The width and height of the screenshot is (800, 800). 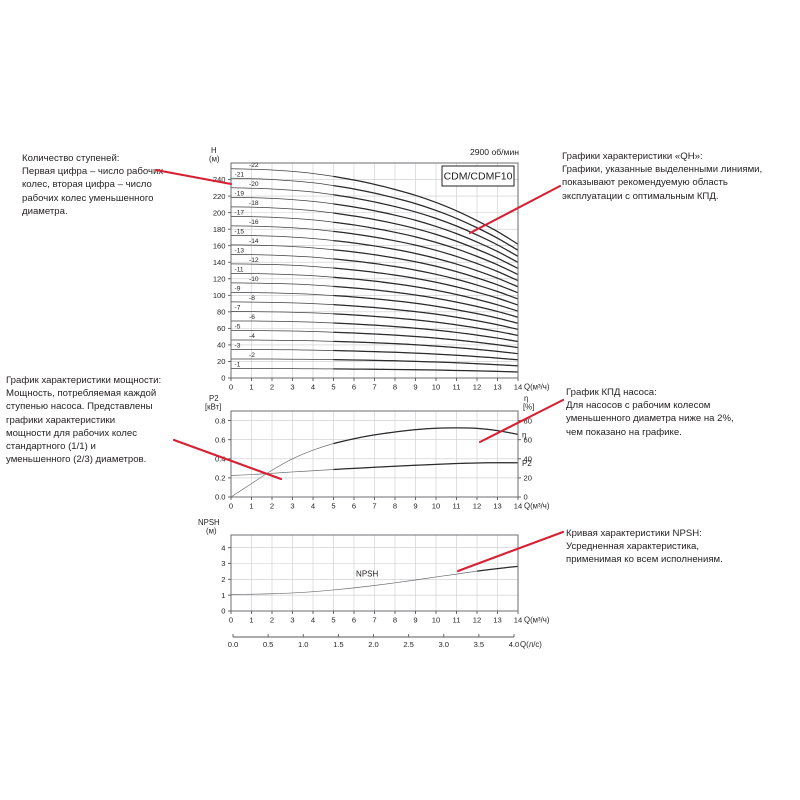 I want to click on pointer-efficiency, so click(x=521, y=421).